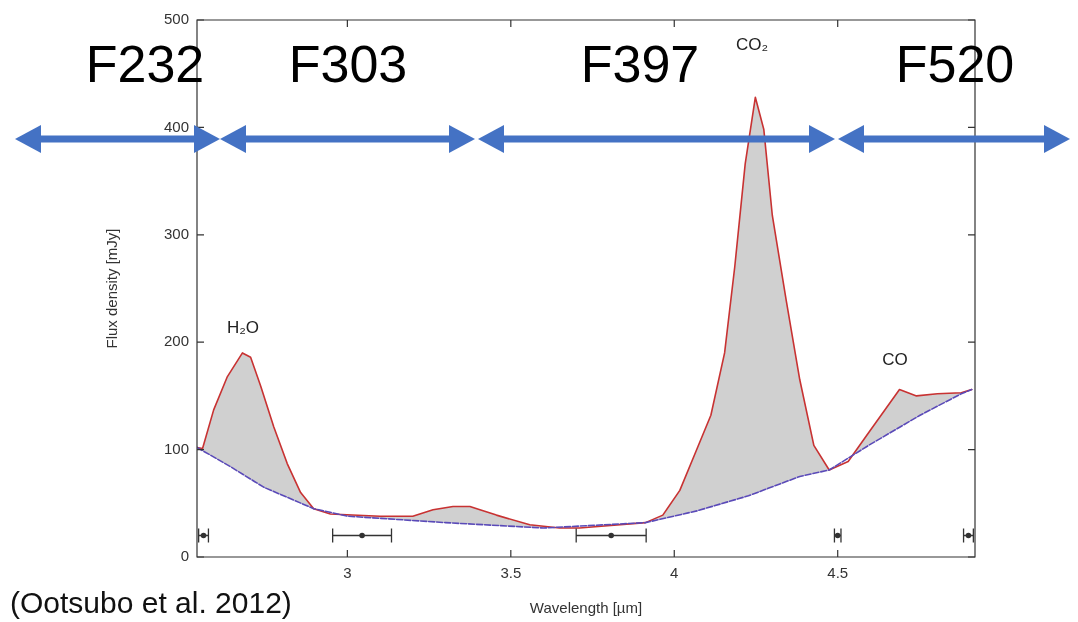 The image size is (1078, 622). What do you see at coordinates (112, 288) in the screenshot?
I see `y-axis-title: Flux density [mJy]` at bounding box center [112, 288].